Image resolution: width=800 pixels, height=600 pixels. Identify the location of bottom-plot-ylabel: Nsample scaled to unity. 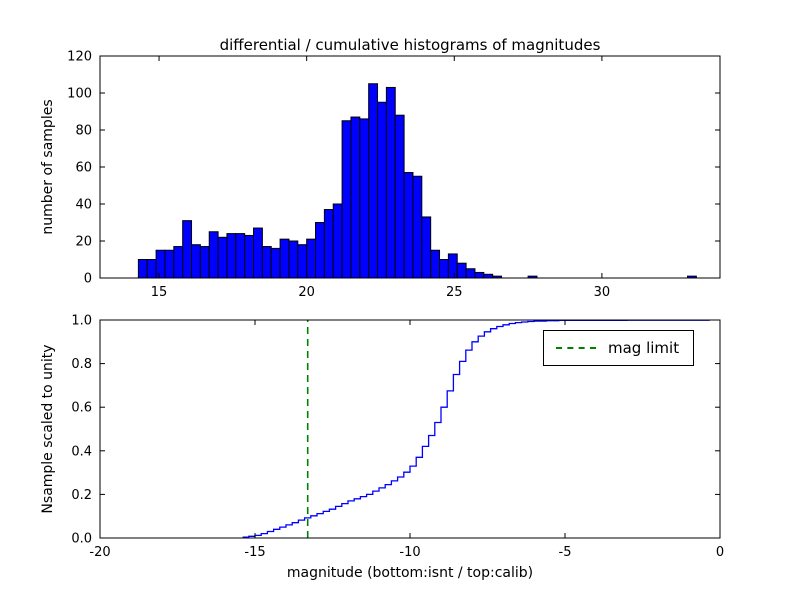
(48, 429).